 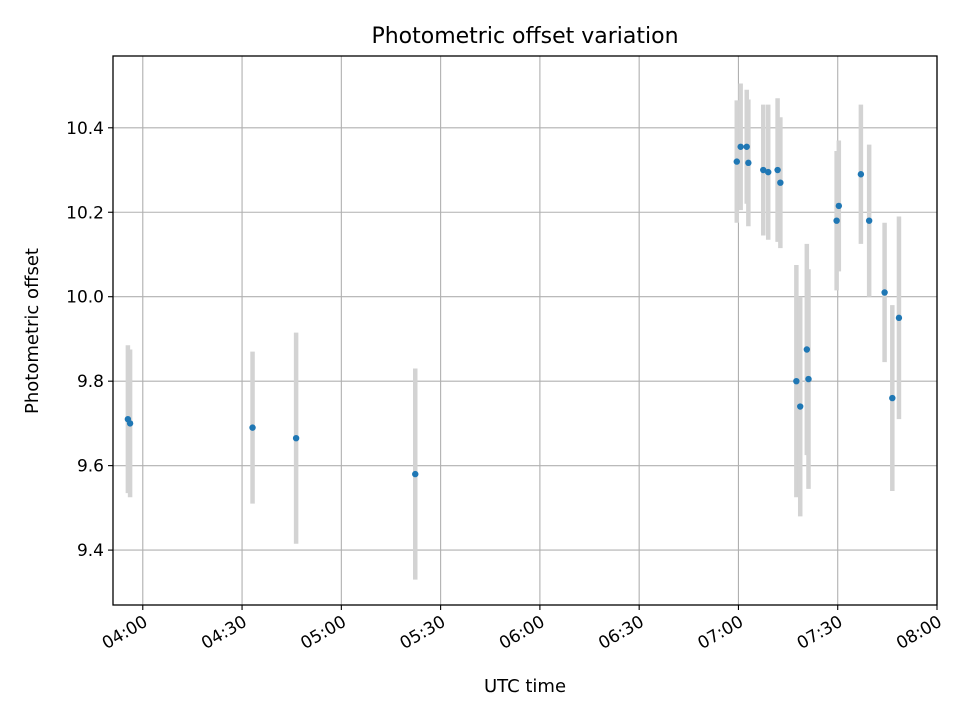 I want to click on y-tick-label: 9.8, so click(x=90, y=382).